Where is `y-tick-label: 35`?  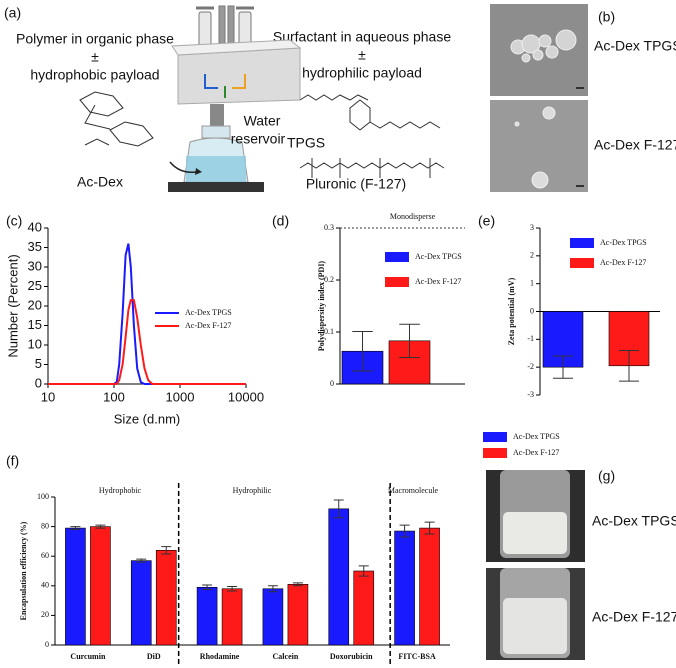 y-tick-label: 35 is located at coordinates (35, 246).